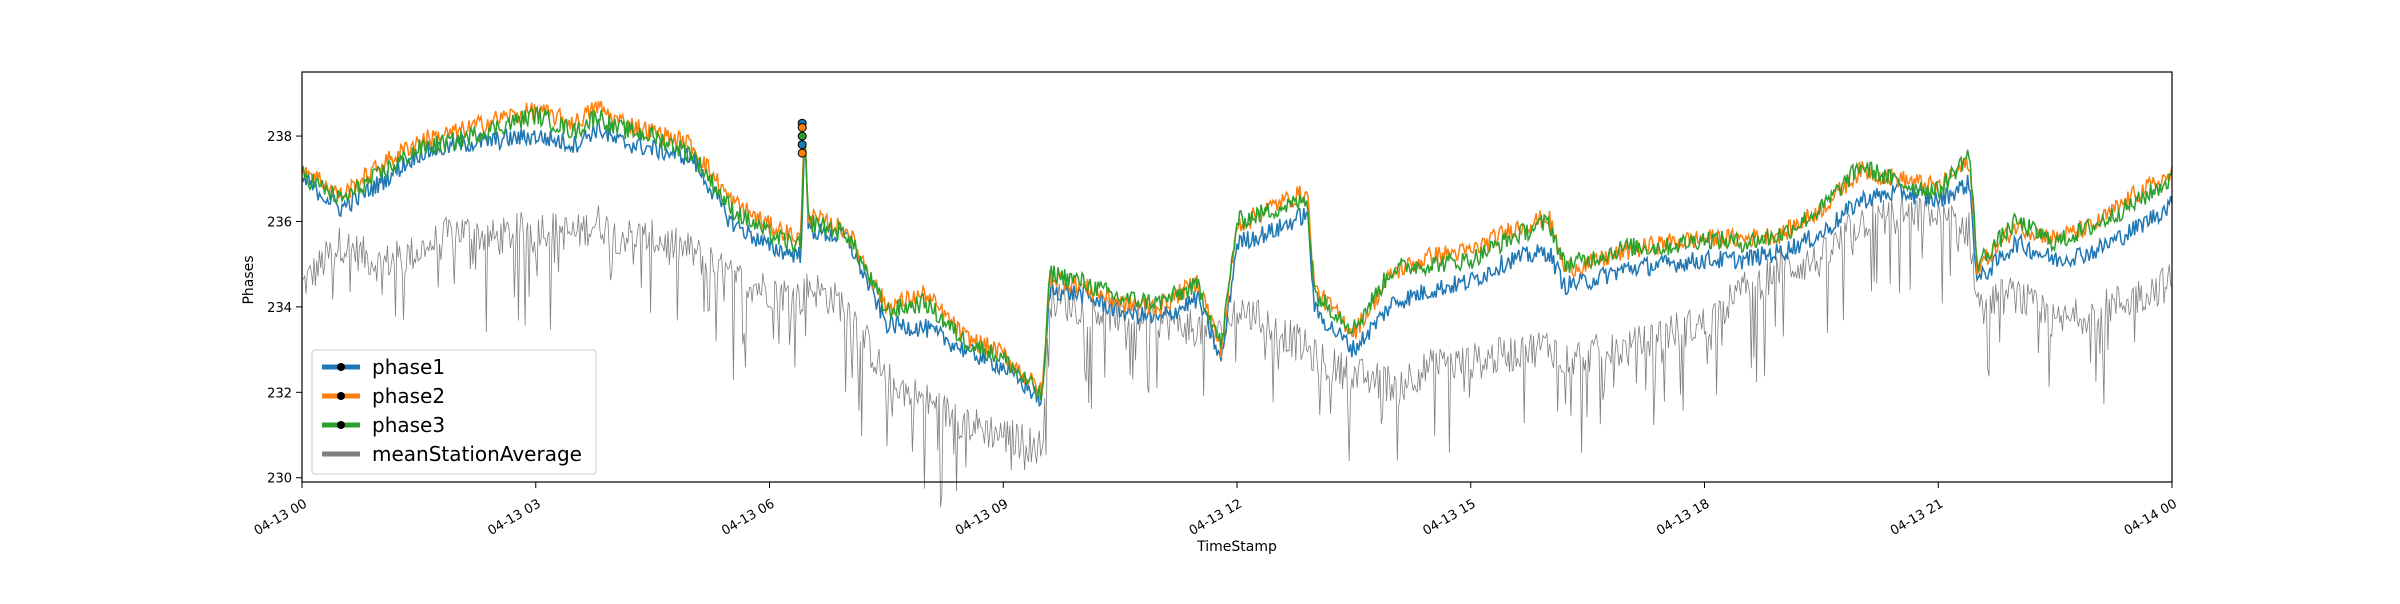 The width and height of the screenshot is (2400, 604). I want to click on y-tick-label: 234, so click(279, 308).